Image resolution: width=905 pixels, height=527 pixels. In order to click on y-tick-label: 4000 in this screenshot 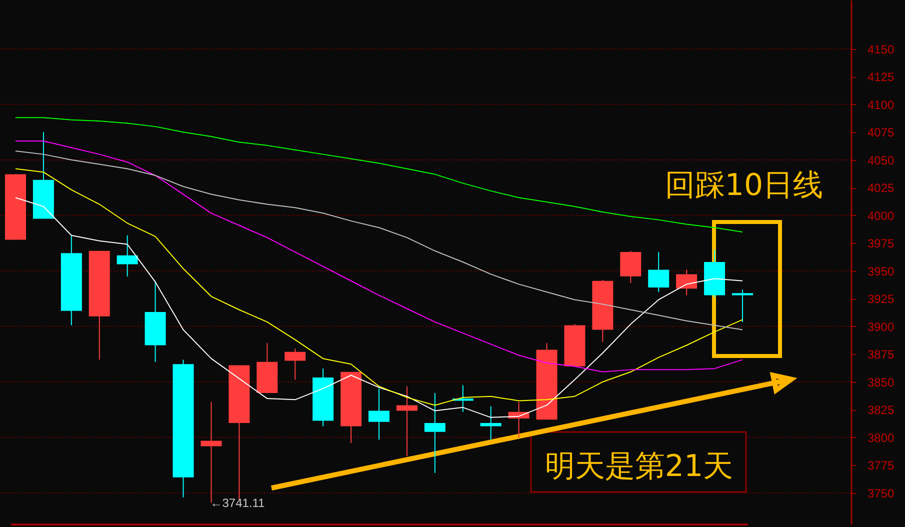, I will do `click(881, 215)`.